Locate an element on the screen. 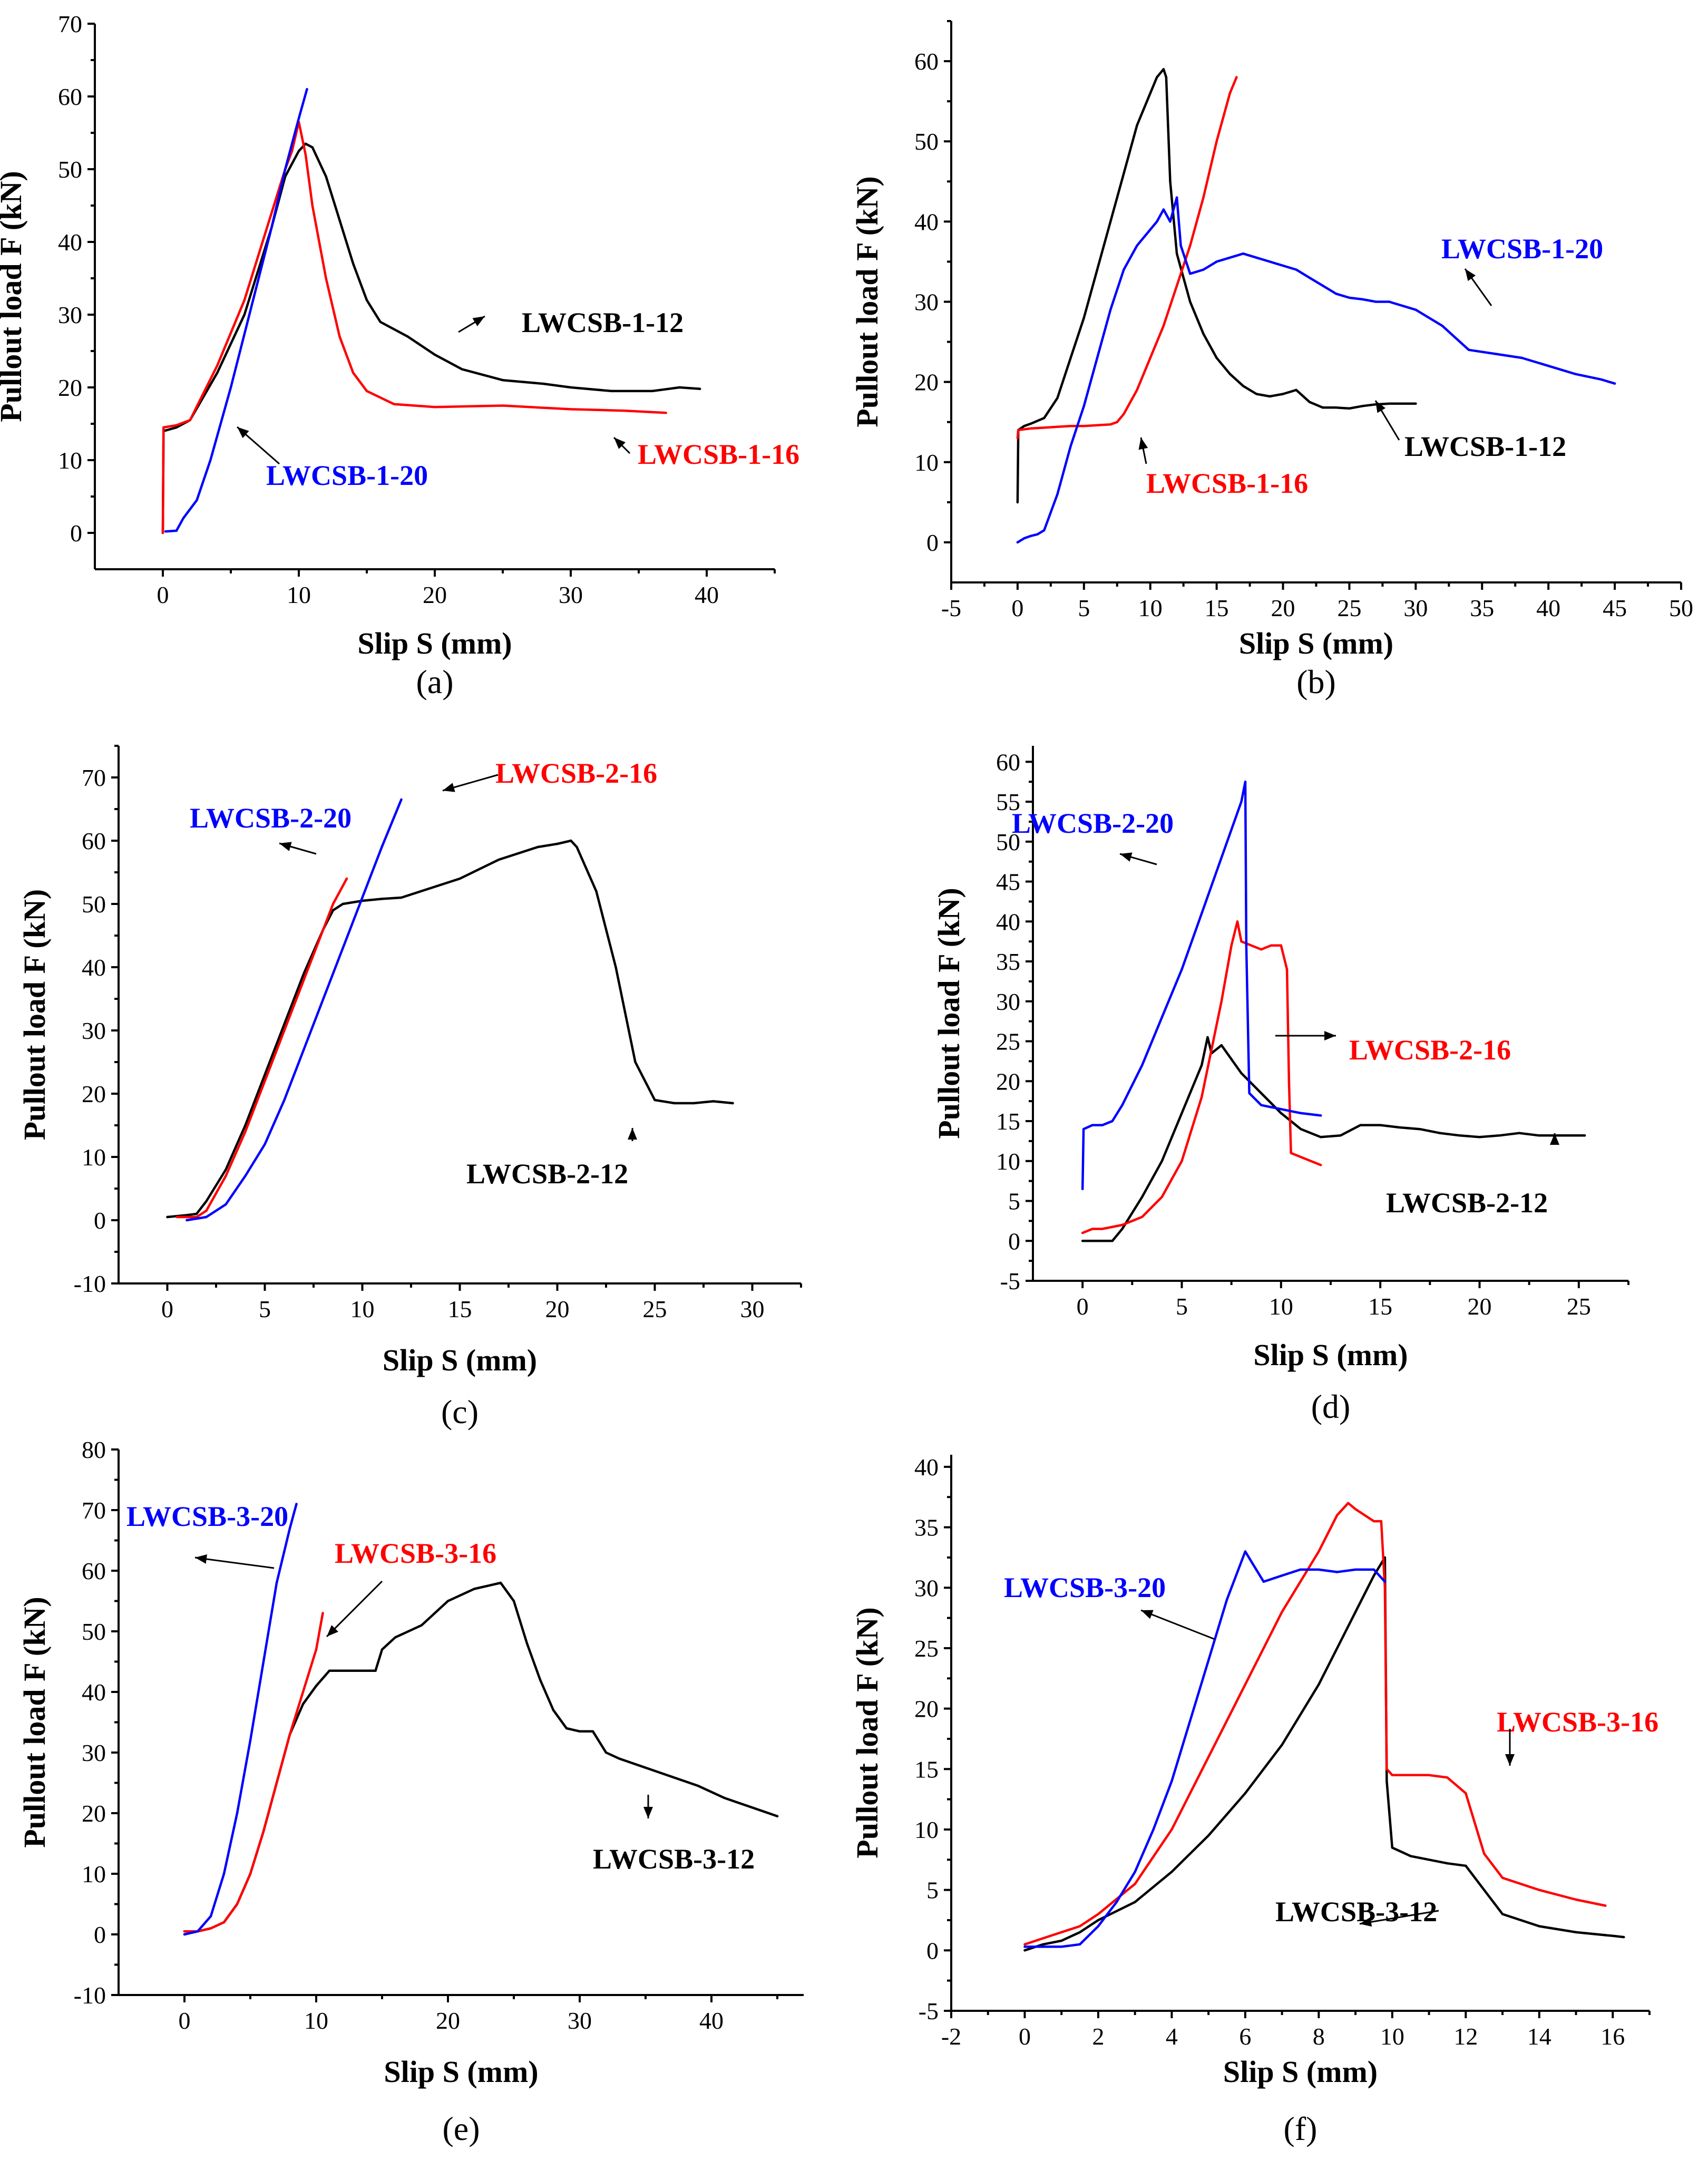 Image resolution: width=1708 pixels, height=2170 pixels. x-tick-label: -2 is located at coordinates (951, 2037).